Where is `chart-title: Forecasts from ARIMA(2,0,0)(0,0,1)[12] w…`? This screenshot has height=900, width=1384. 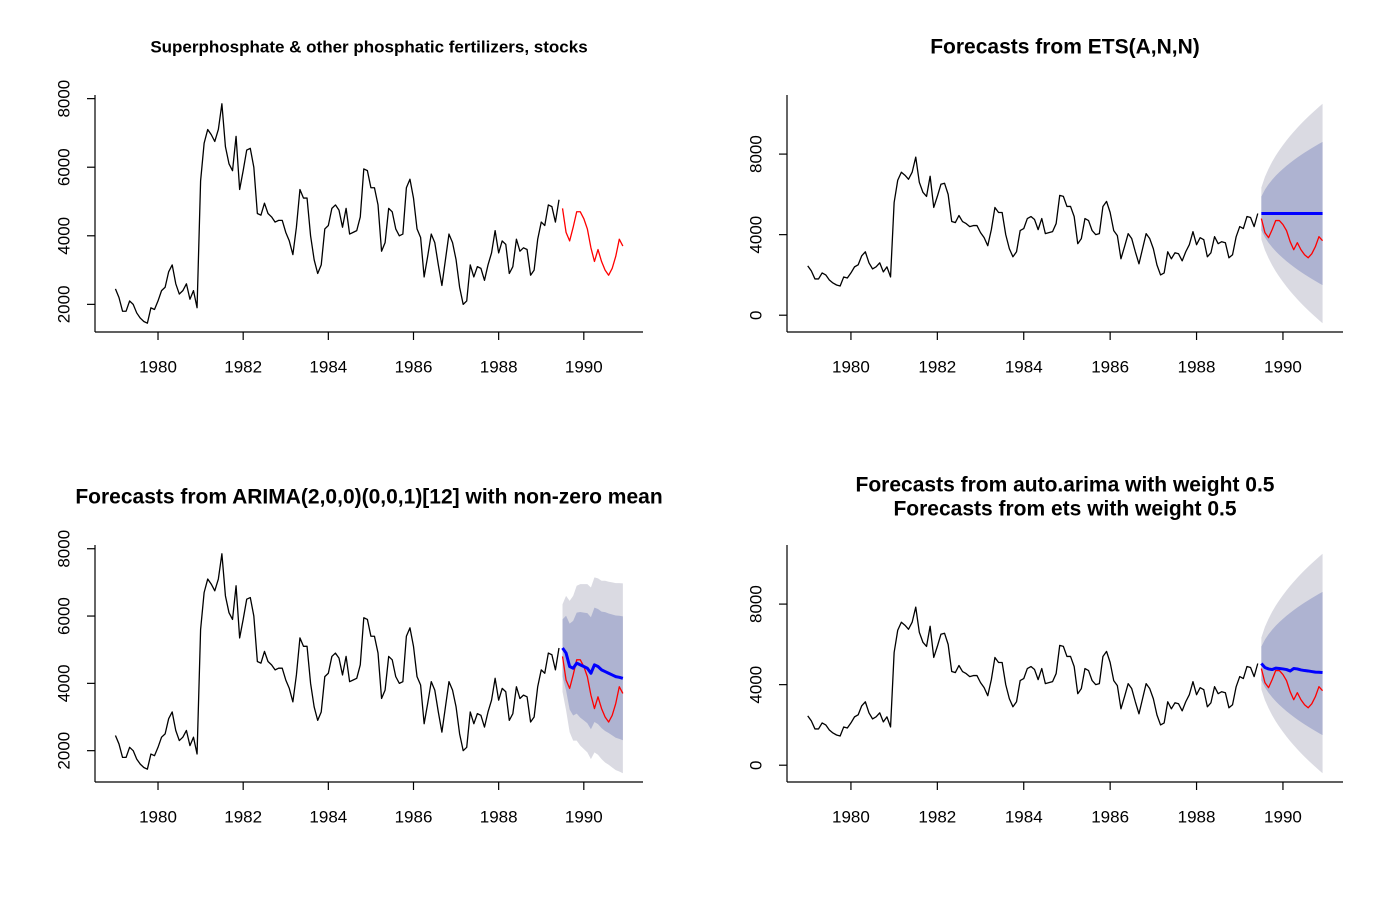 chart-title: Forecasts from ARIMA(2,0,0)(0,0,1)[12] w… is located at coordinates (368, 497).